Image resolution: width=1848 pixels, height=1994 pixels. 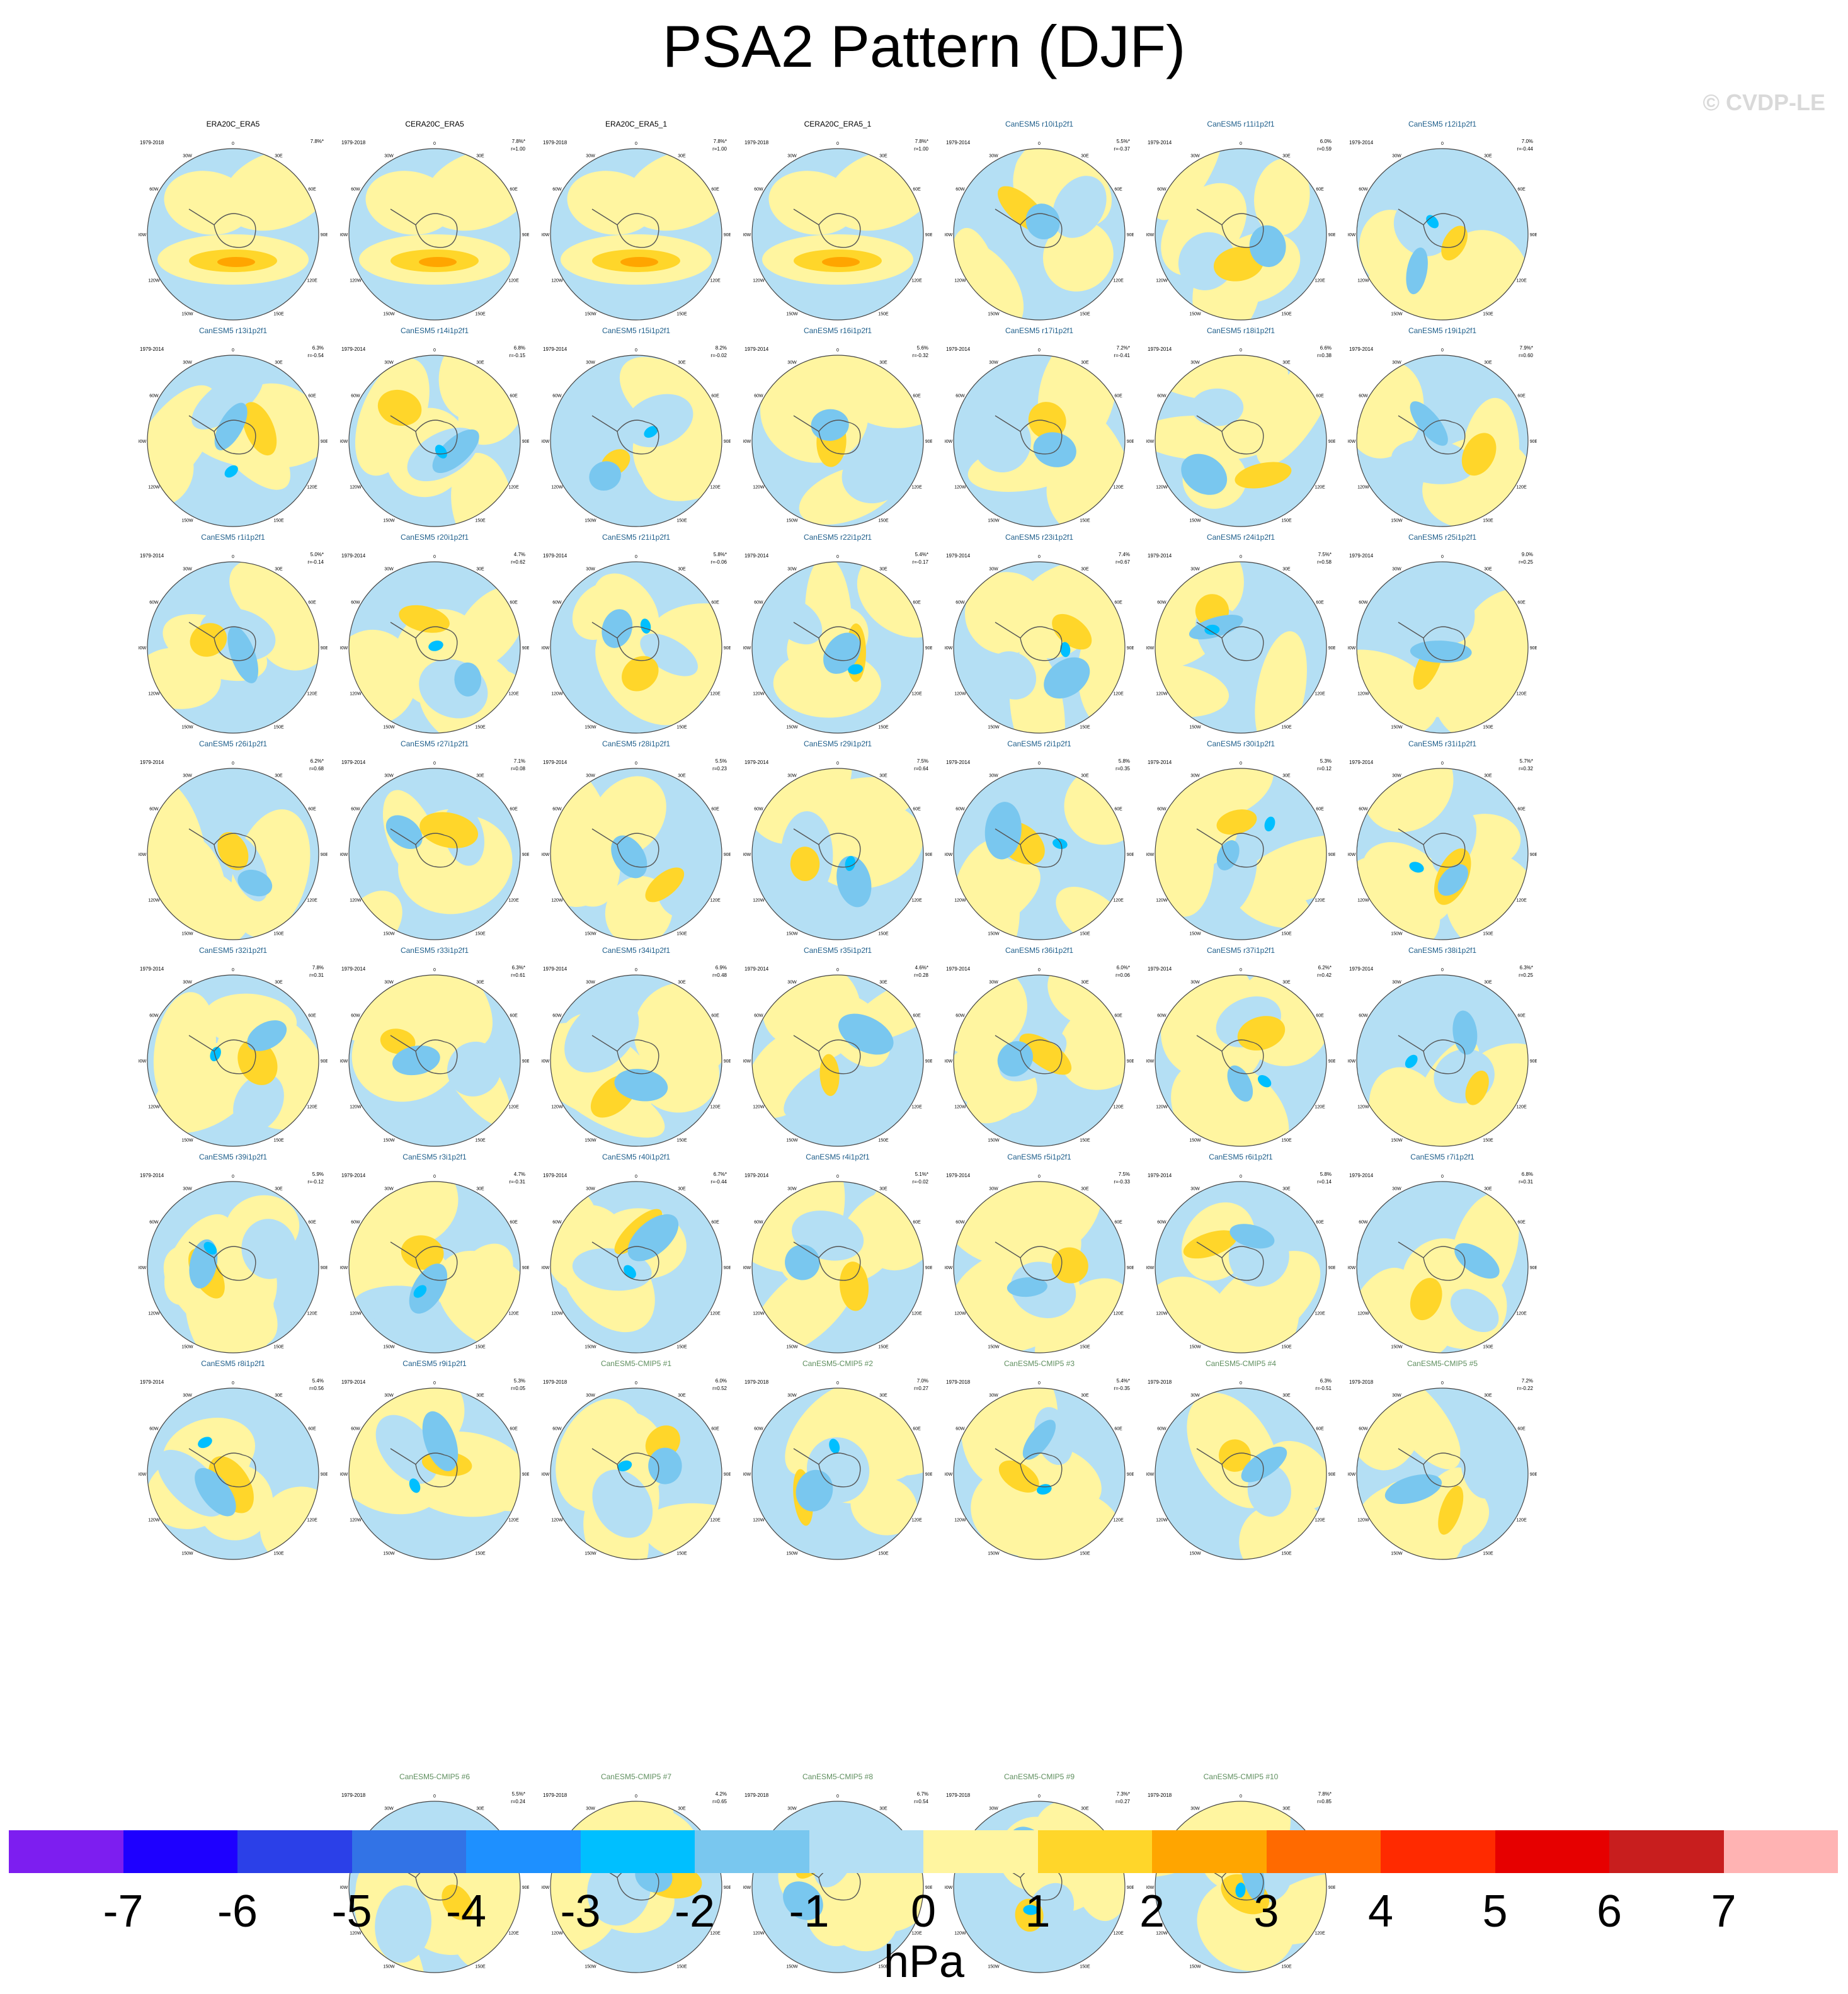 What do you see at coordinates (318, 968) in the screenshot?
I see `panel-variance-explained: 7.8%` at bounding box center [318, 968].